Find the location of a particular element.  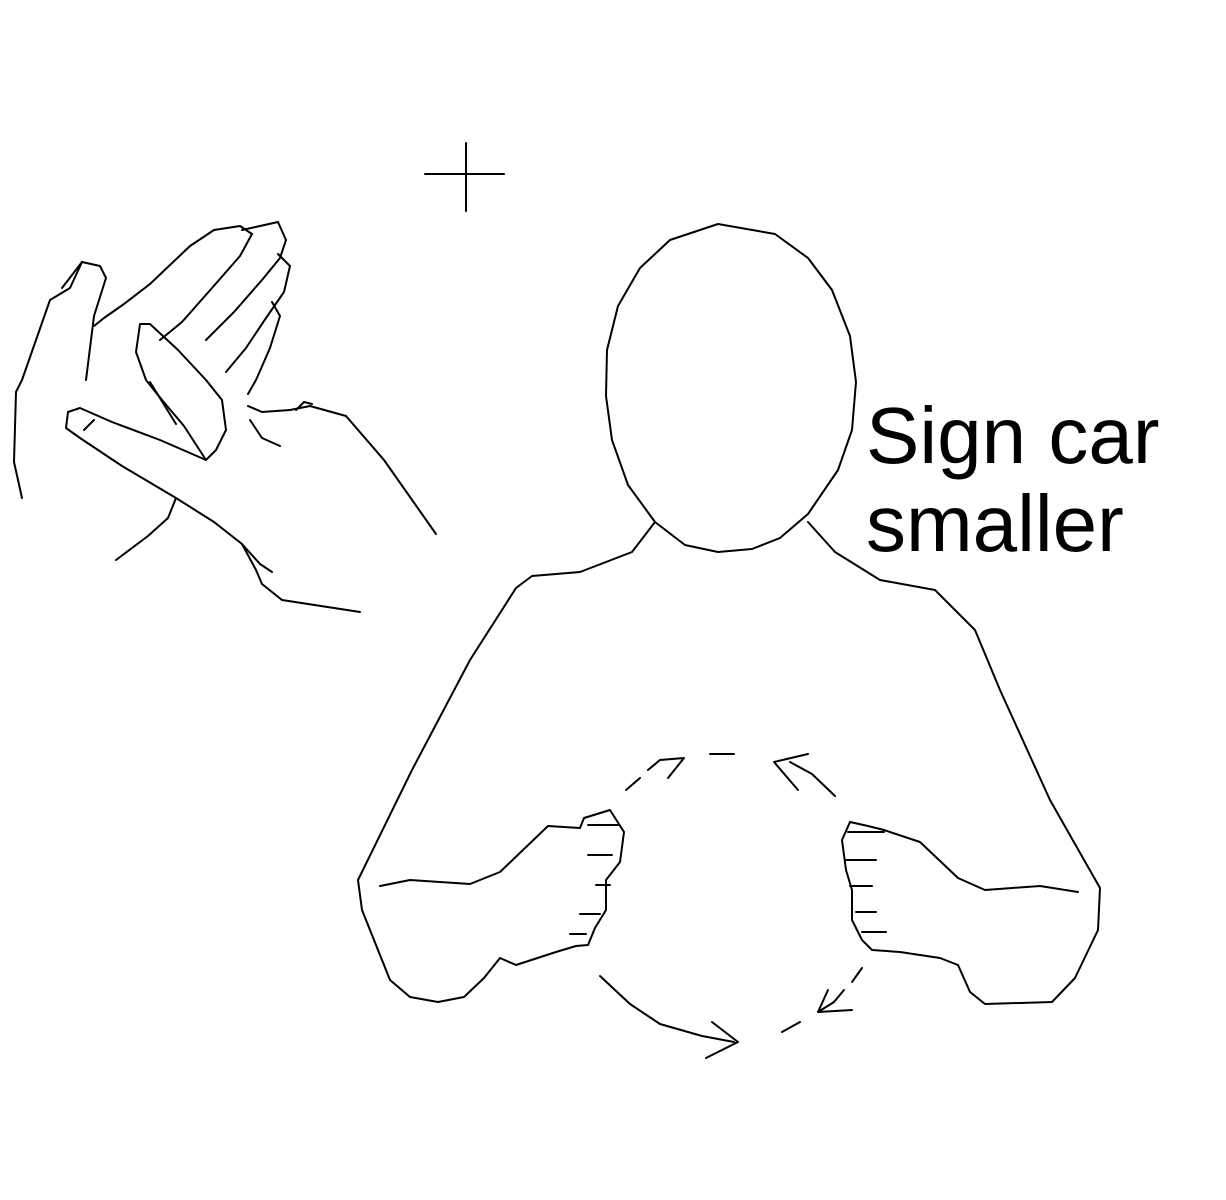

left-fist is located at coordinates (600, 878).